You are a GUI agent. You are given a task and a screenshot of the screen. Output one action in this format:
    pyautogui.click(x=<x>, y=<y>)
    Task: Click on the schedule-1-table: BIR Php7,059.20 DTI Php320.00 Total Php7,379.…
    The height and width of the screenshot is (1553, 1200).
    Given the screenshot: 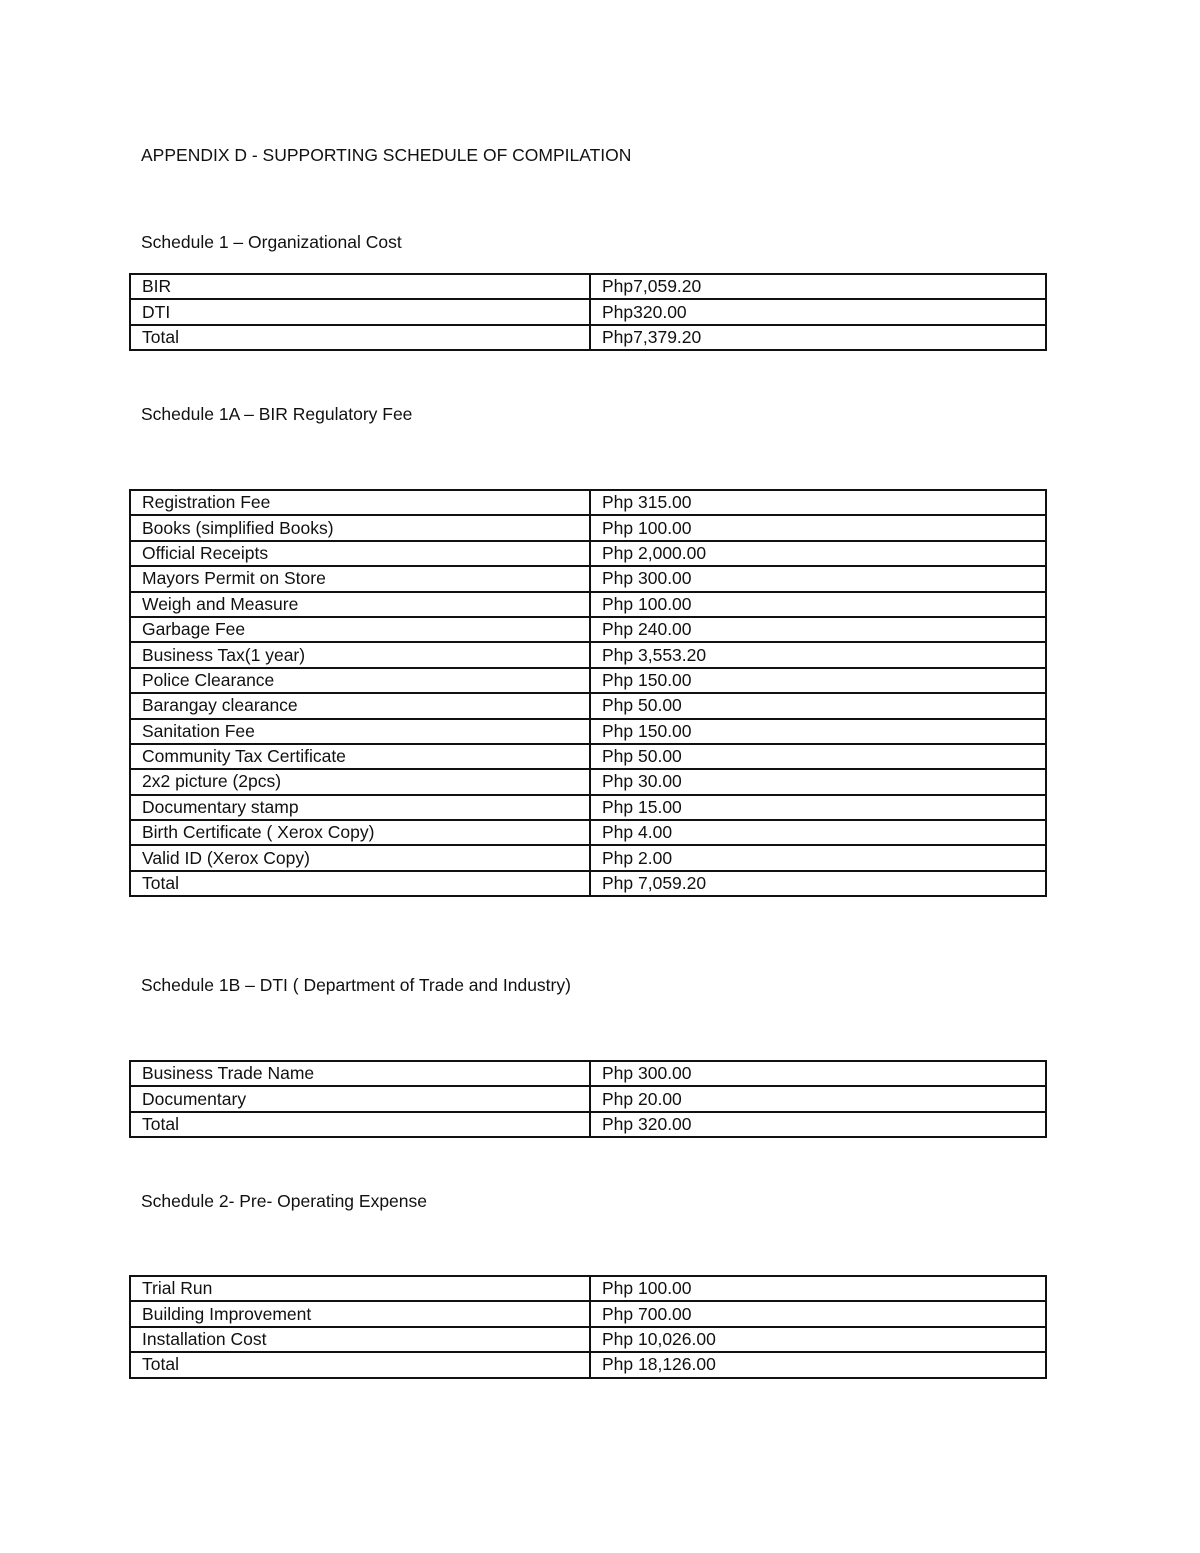 What is the action you would take?
    pyautogui.click(x=588, y=312)
    